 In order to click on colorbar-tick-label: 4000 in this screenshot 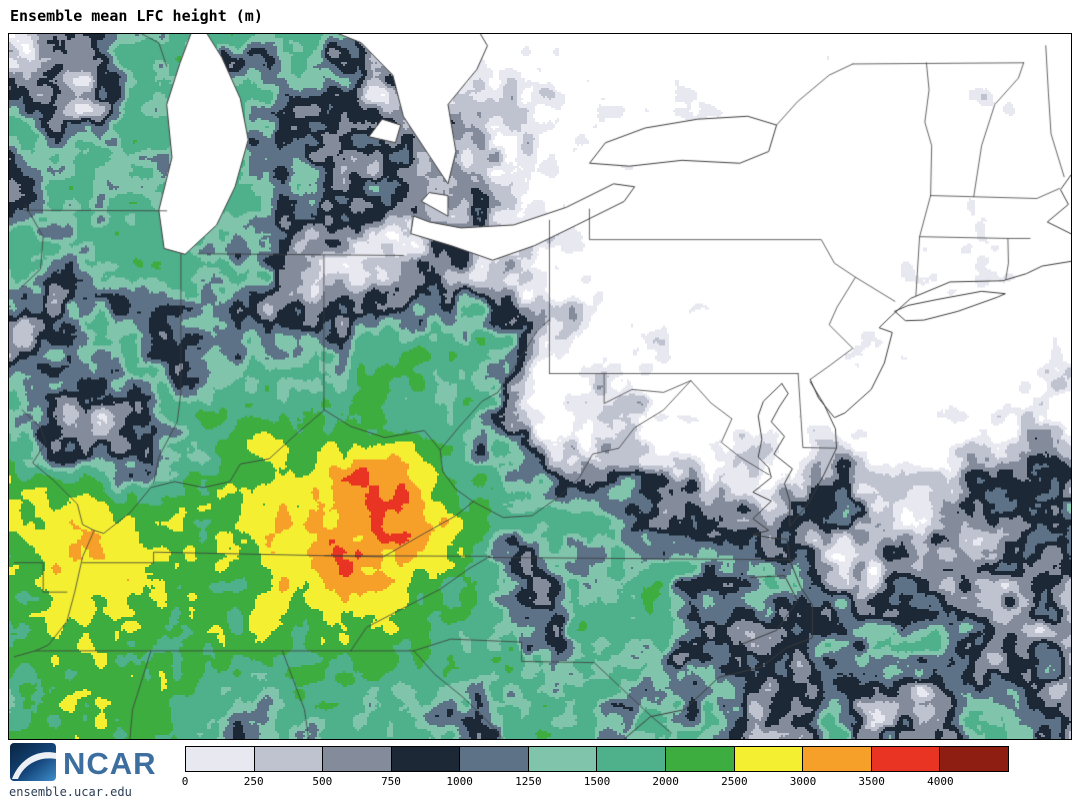, I will do `click(940, 781)`.